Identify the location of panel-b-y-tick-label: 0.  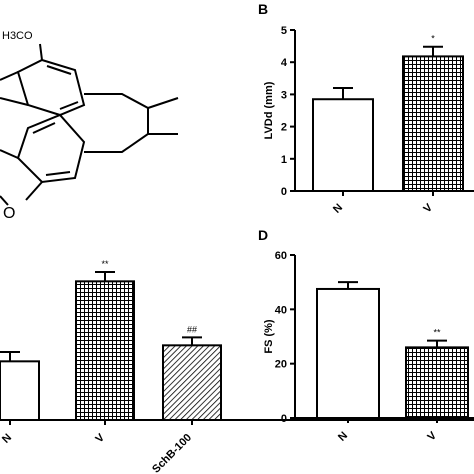
(284, 192).